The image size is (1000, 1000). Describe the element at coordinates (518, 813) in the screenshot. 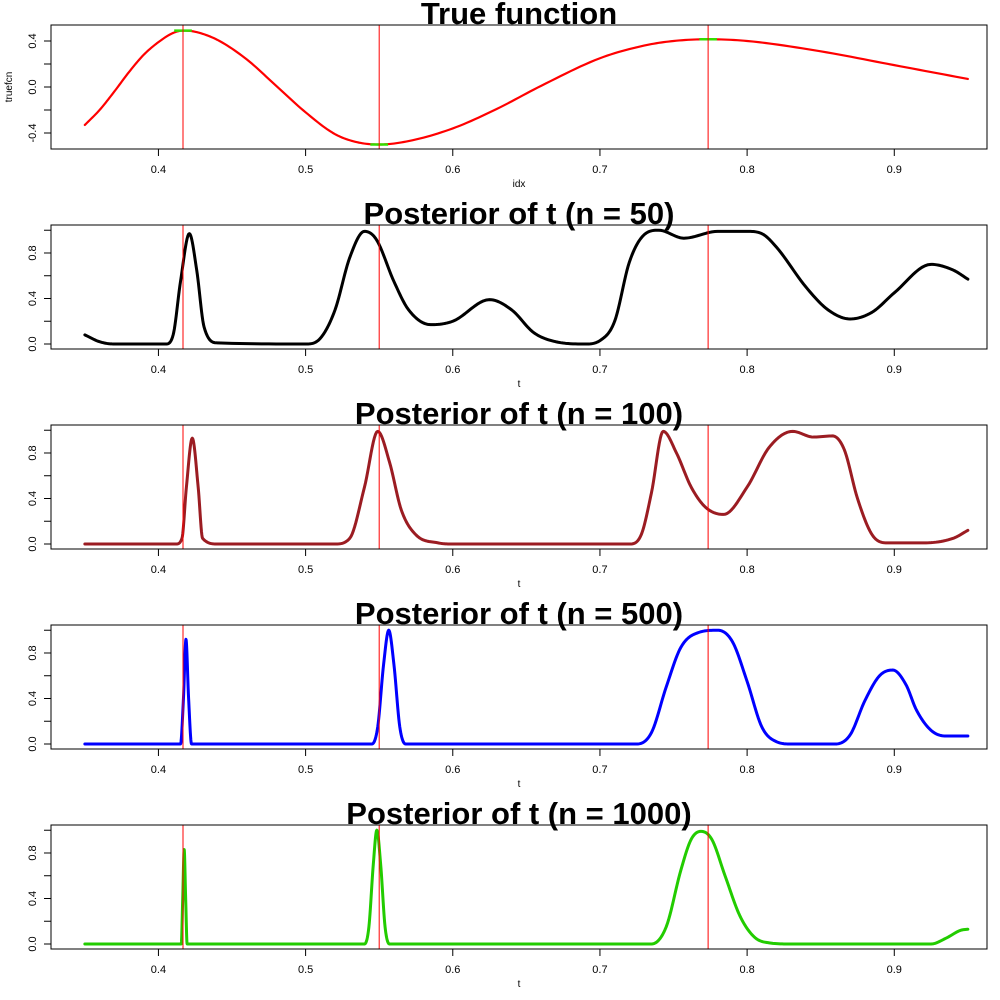

I see `chart-title: Posterior of t (n = 1000)` at that location.